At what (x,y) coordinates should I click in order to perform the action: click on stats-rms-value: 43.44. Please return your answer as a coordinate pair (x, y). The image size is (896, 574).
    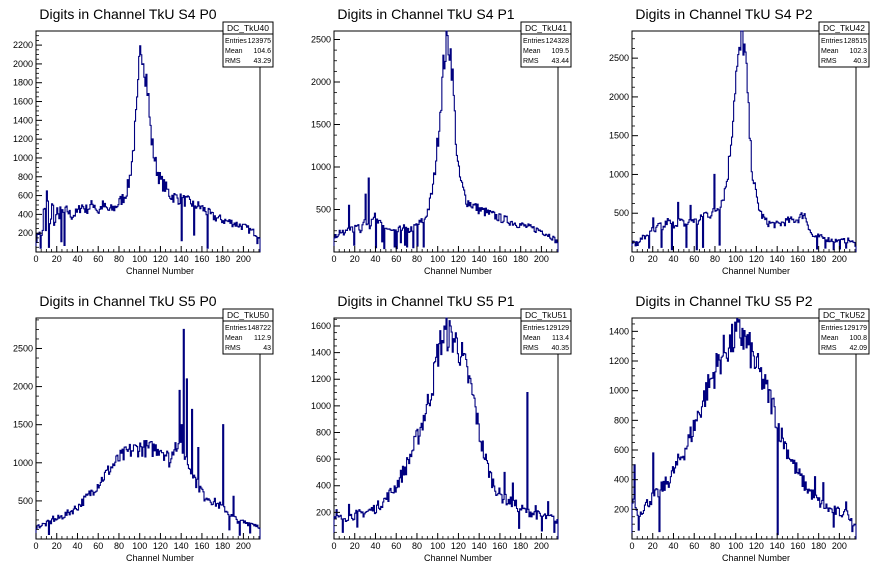
    Looking at the image, I should click on (560, 61).